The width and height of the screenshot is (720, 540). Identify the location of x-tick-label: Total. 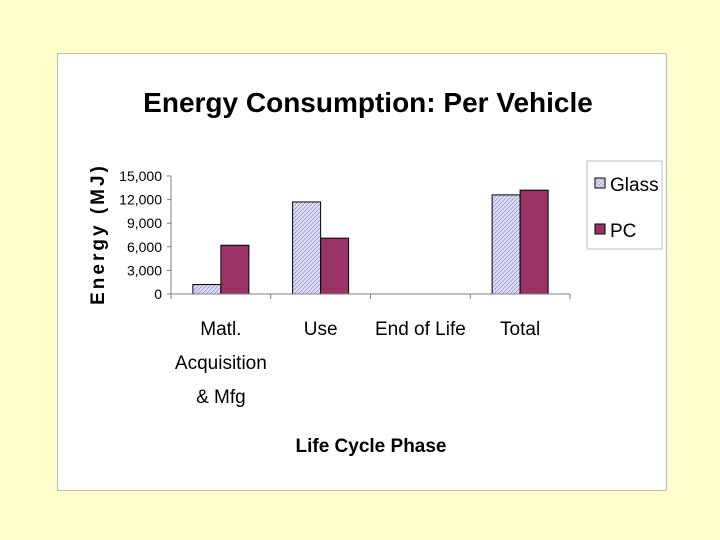
(520, 329).